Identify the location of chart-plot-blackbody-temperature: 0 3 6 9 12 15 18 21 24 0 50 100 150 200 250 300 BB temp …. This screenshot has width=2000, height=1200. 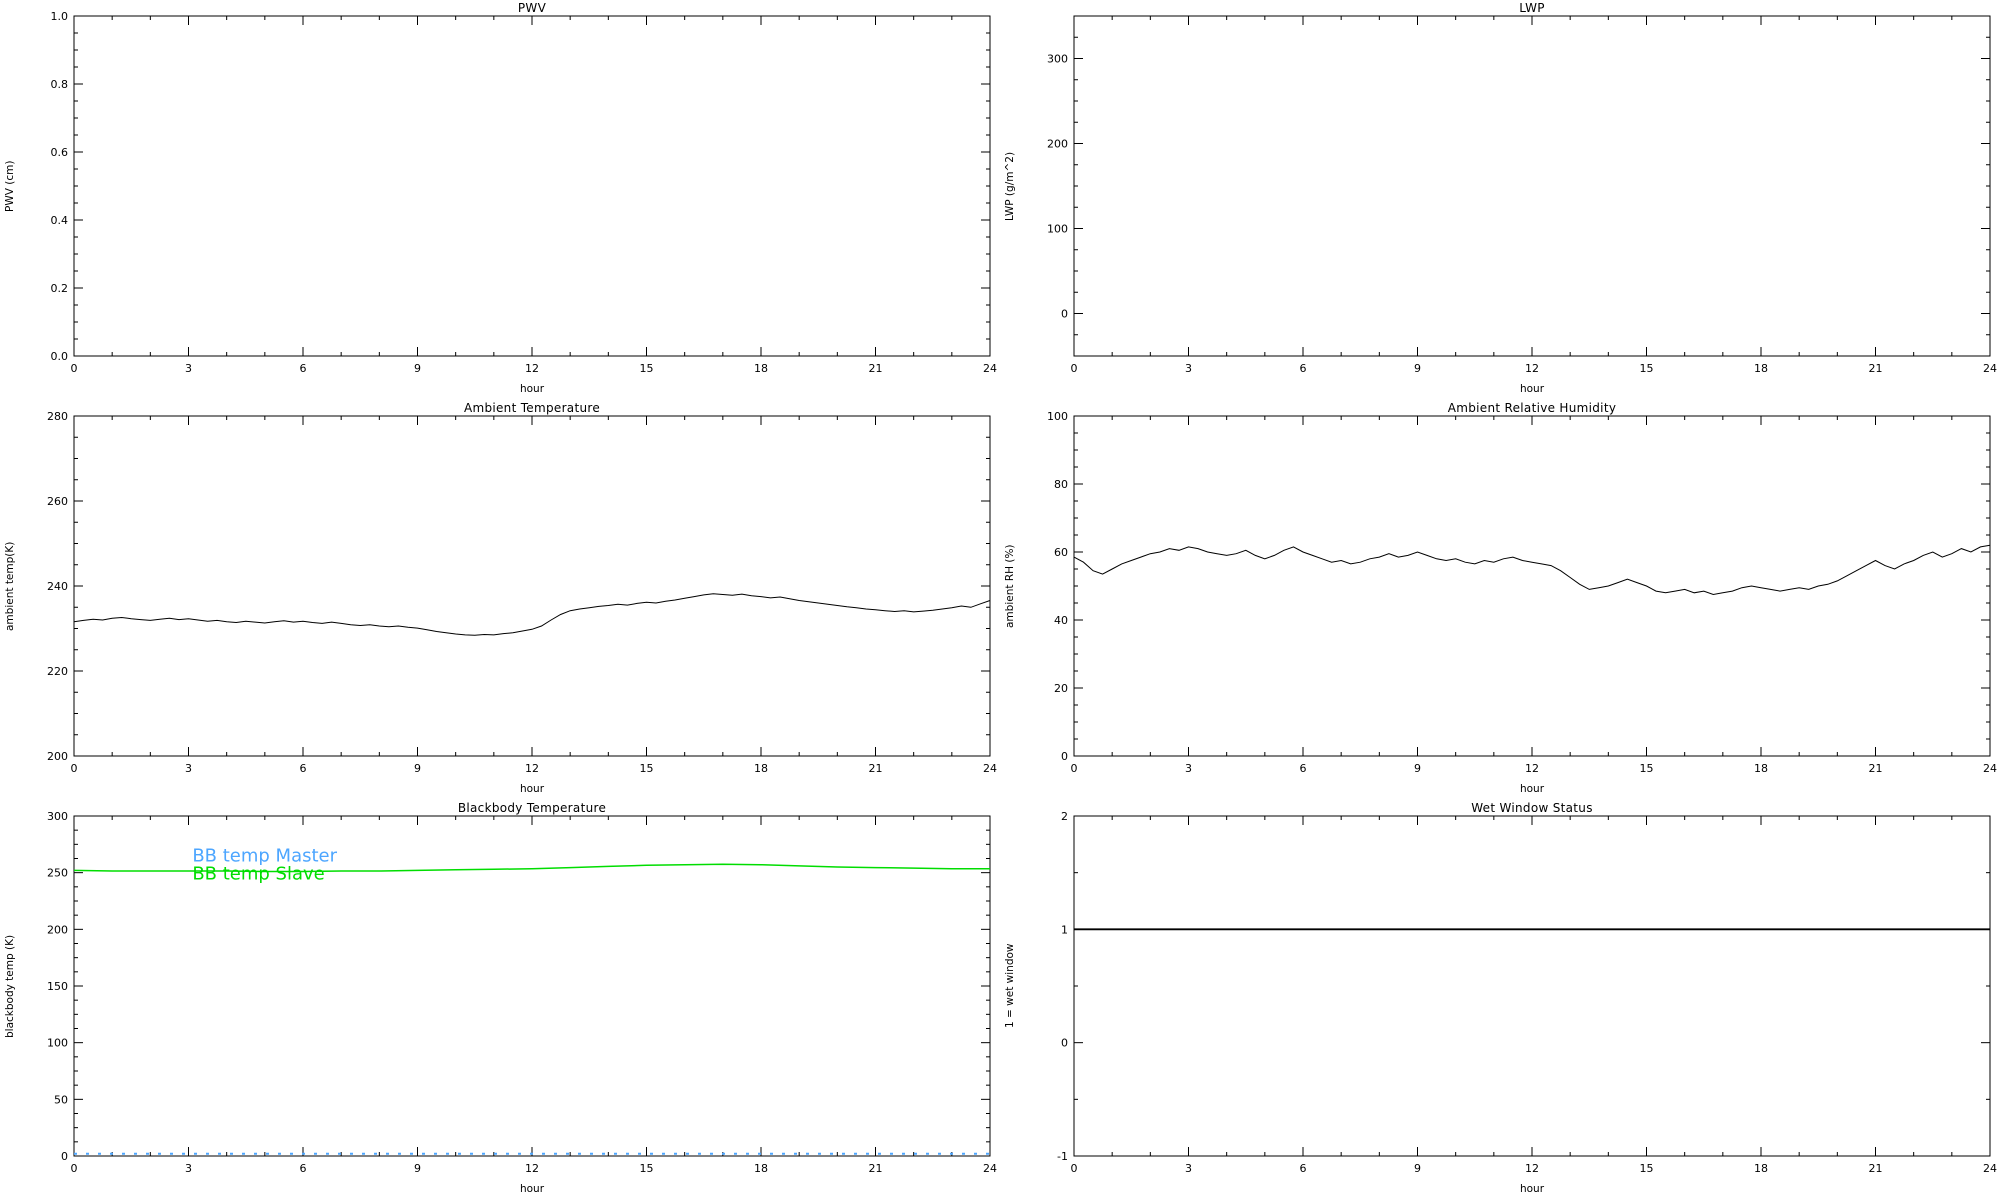
(522, 992).